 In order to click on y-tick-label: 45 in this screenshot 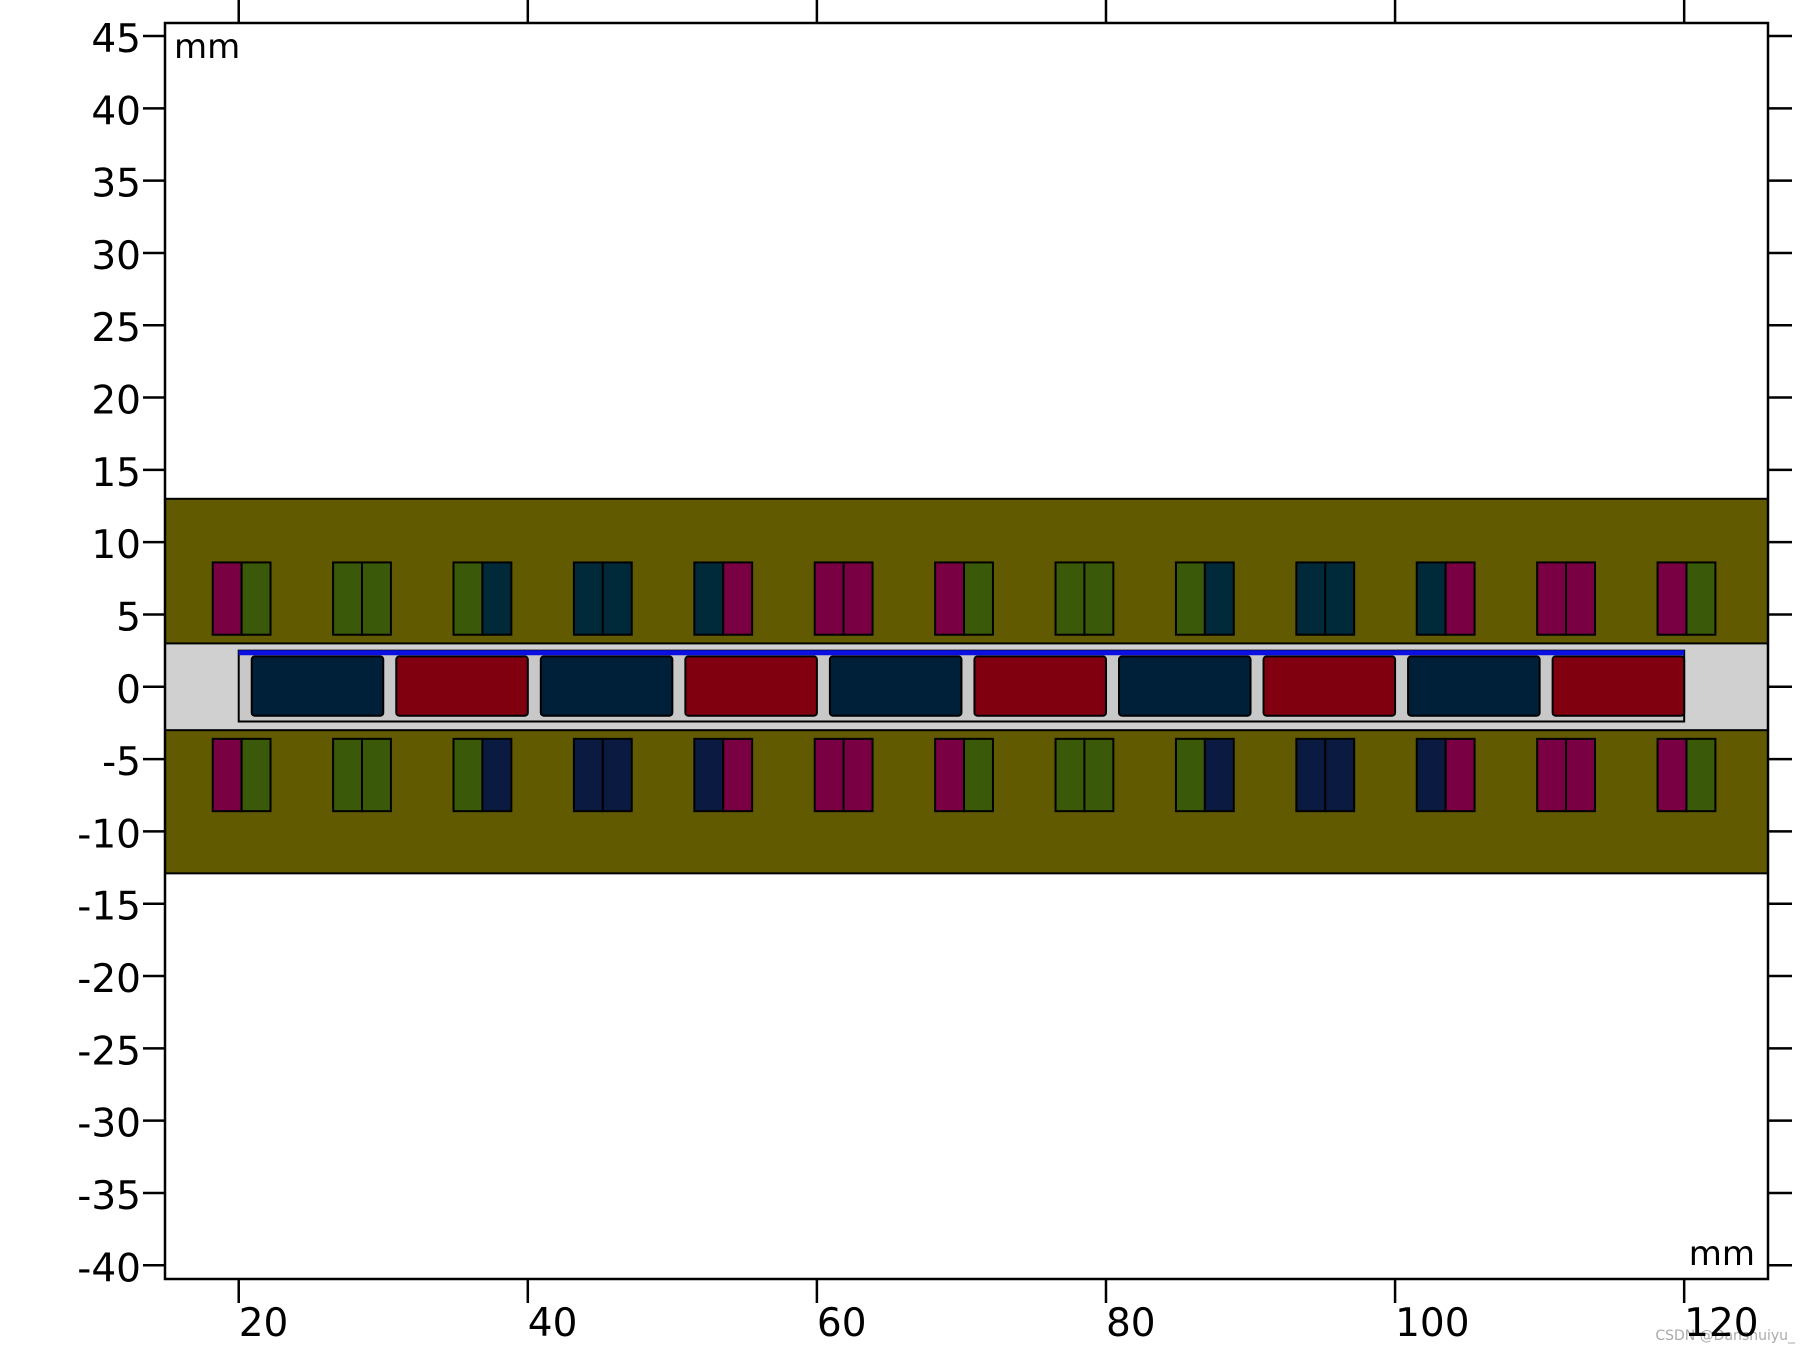, I will do `click(116, 39)`.